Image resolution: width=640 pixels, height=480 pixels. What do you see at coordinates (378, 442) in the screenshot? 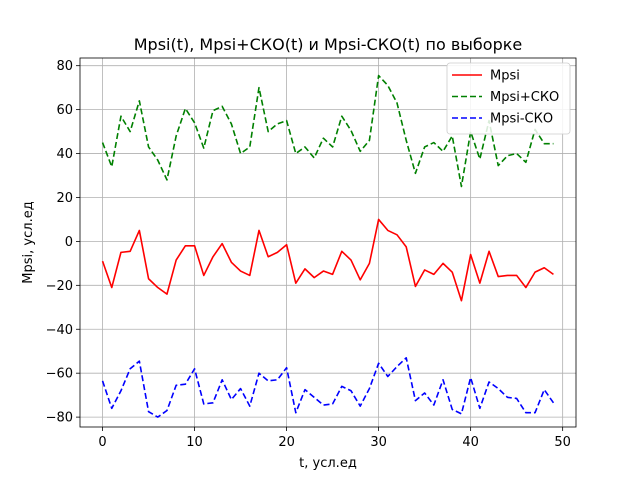
I see `x-tick-label: 30` at bounding box center [378, 442].